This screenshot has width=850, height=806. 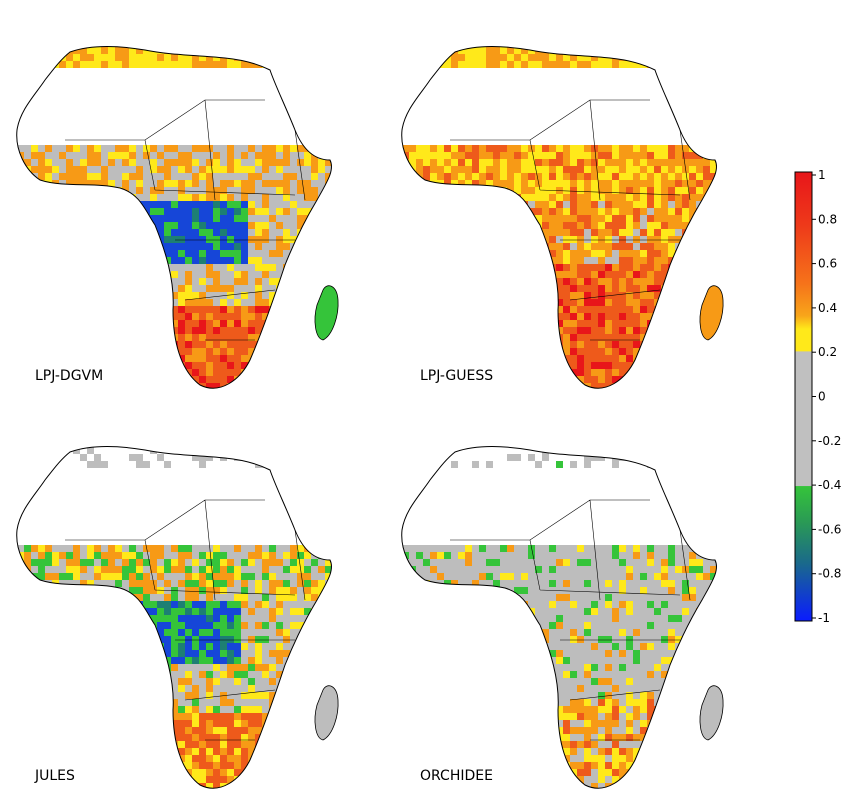 What do you see at coordinates (456, 376) in the screenshot?
I see `panel-label: LPJ-GUESS` at bounding box center [456, 376].